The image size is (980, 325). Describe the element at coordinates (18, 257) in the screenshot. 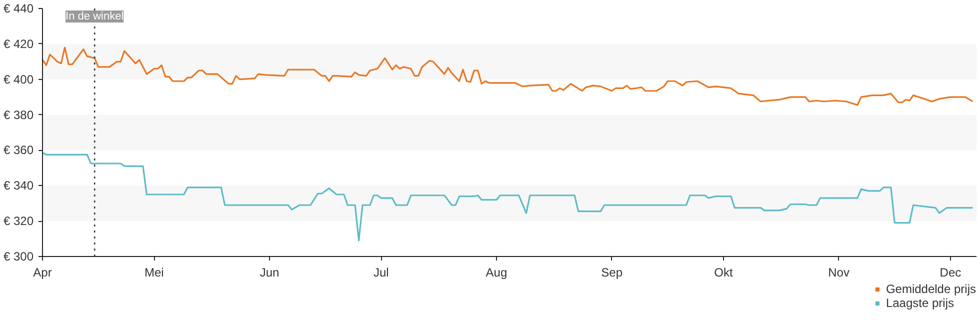

I see `y-tick-label: € 300` at that location.